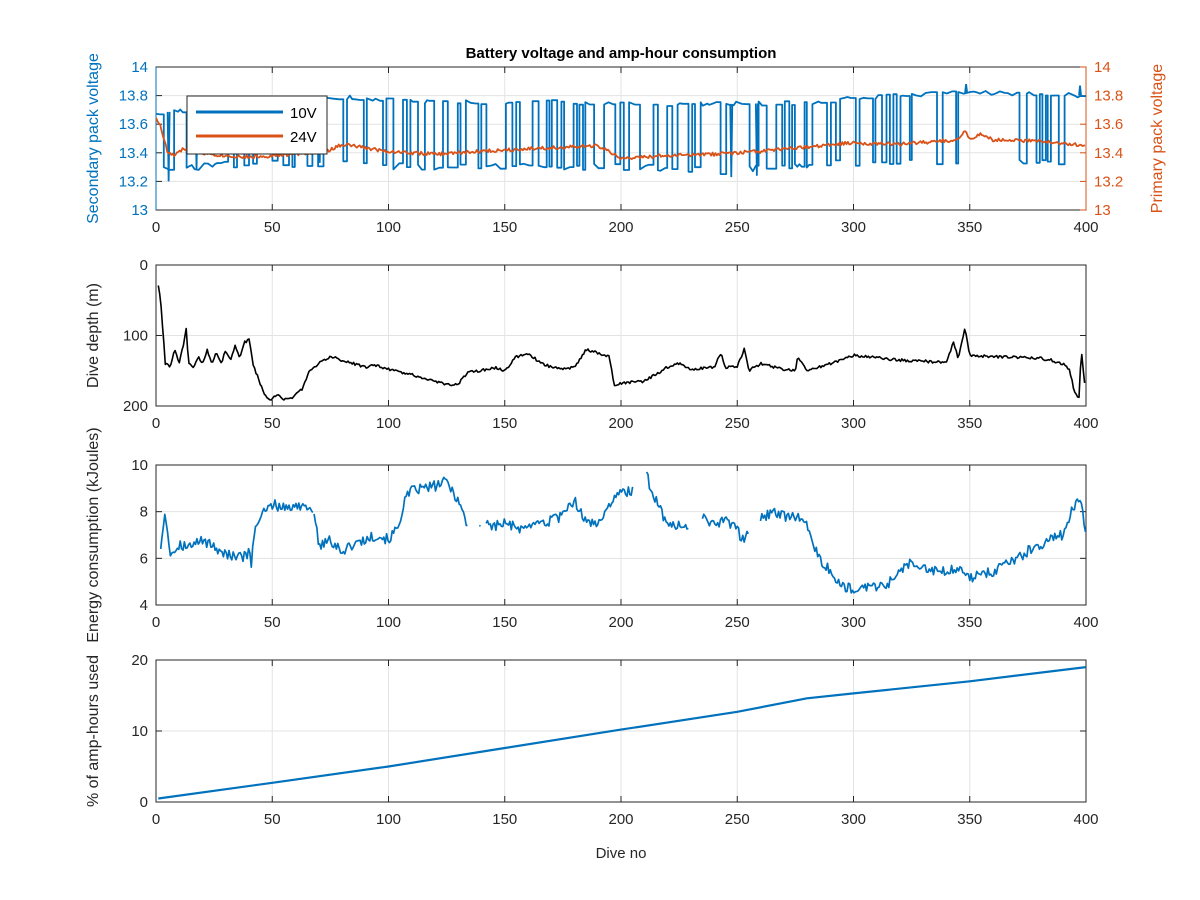 The width and height of the screenshot is (1200, 900). Describe the element at coordinates (93, 534) in the screenshot. I see `y-axis-label: Energy consumption (kJoules)` at that location.